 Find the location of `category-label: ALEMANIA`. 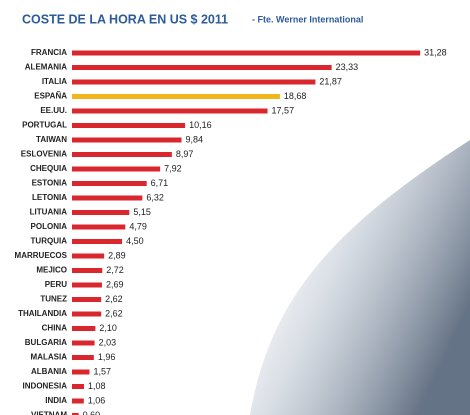

category-label: ALEMANIA is located at coordinates (46, 67).